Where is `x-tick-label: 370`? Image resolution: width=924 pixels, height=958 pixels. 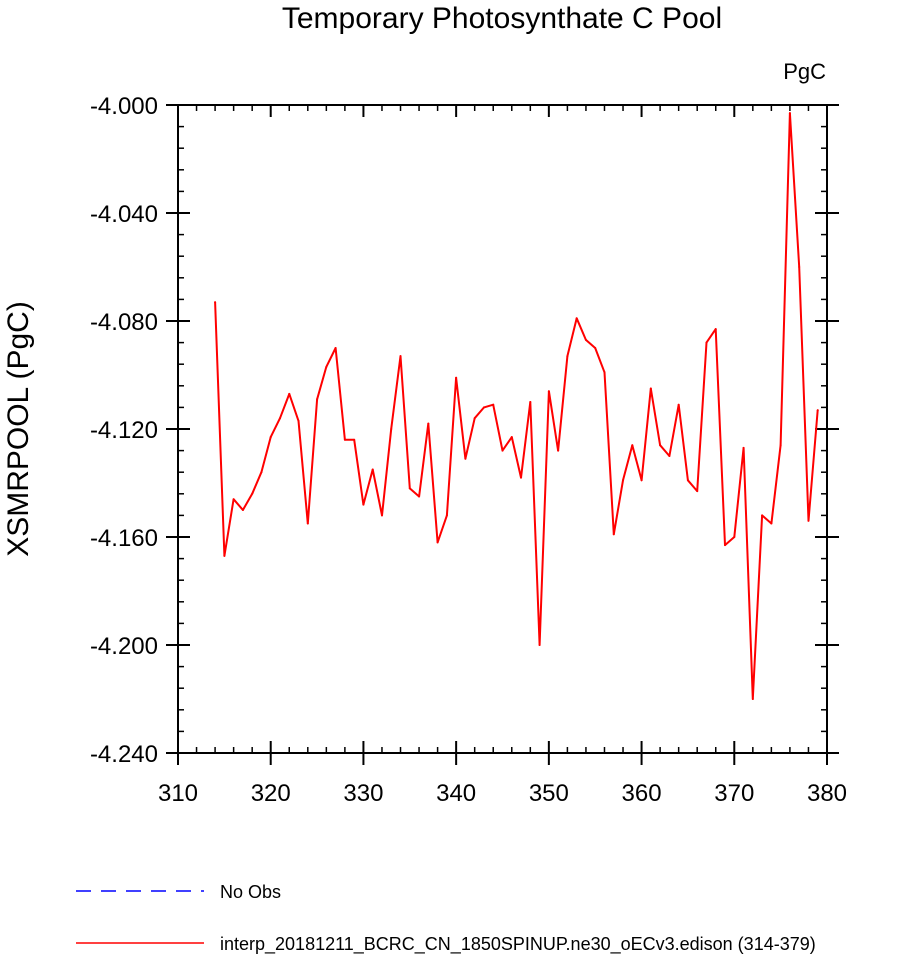
x-tick-label: 370 is located at coordinates (734, 793).